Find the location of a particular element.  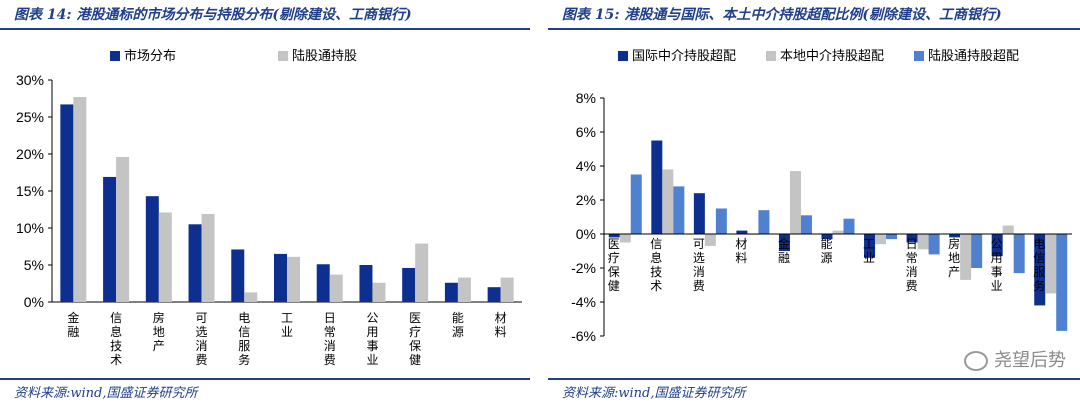

category-char: 融 is located at coordinates (784, 258).